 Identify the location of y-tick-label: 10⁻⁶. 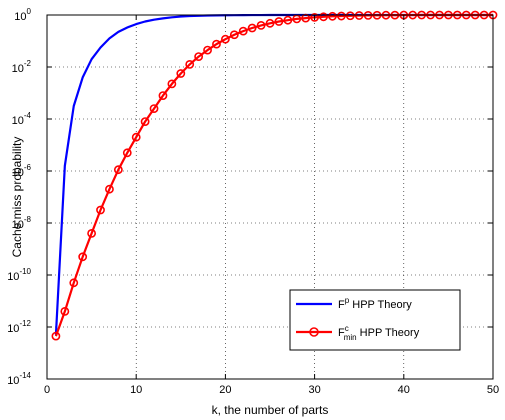
(22, 171).